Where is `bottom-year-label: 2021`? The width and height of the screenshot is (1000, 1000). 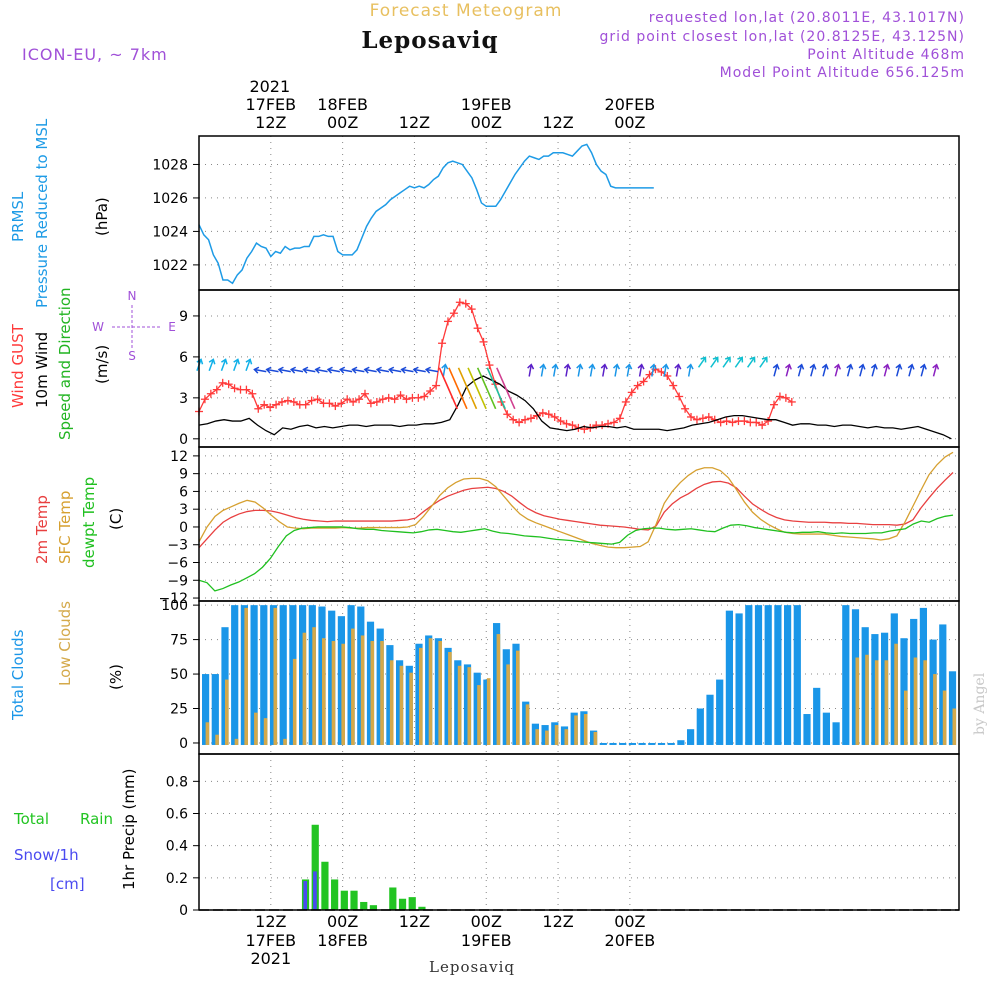 bottom-year-label: 2021 is located at coordinates (270, 958).